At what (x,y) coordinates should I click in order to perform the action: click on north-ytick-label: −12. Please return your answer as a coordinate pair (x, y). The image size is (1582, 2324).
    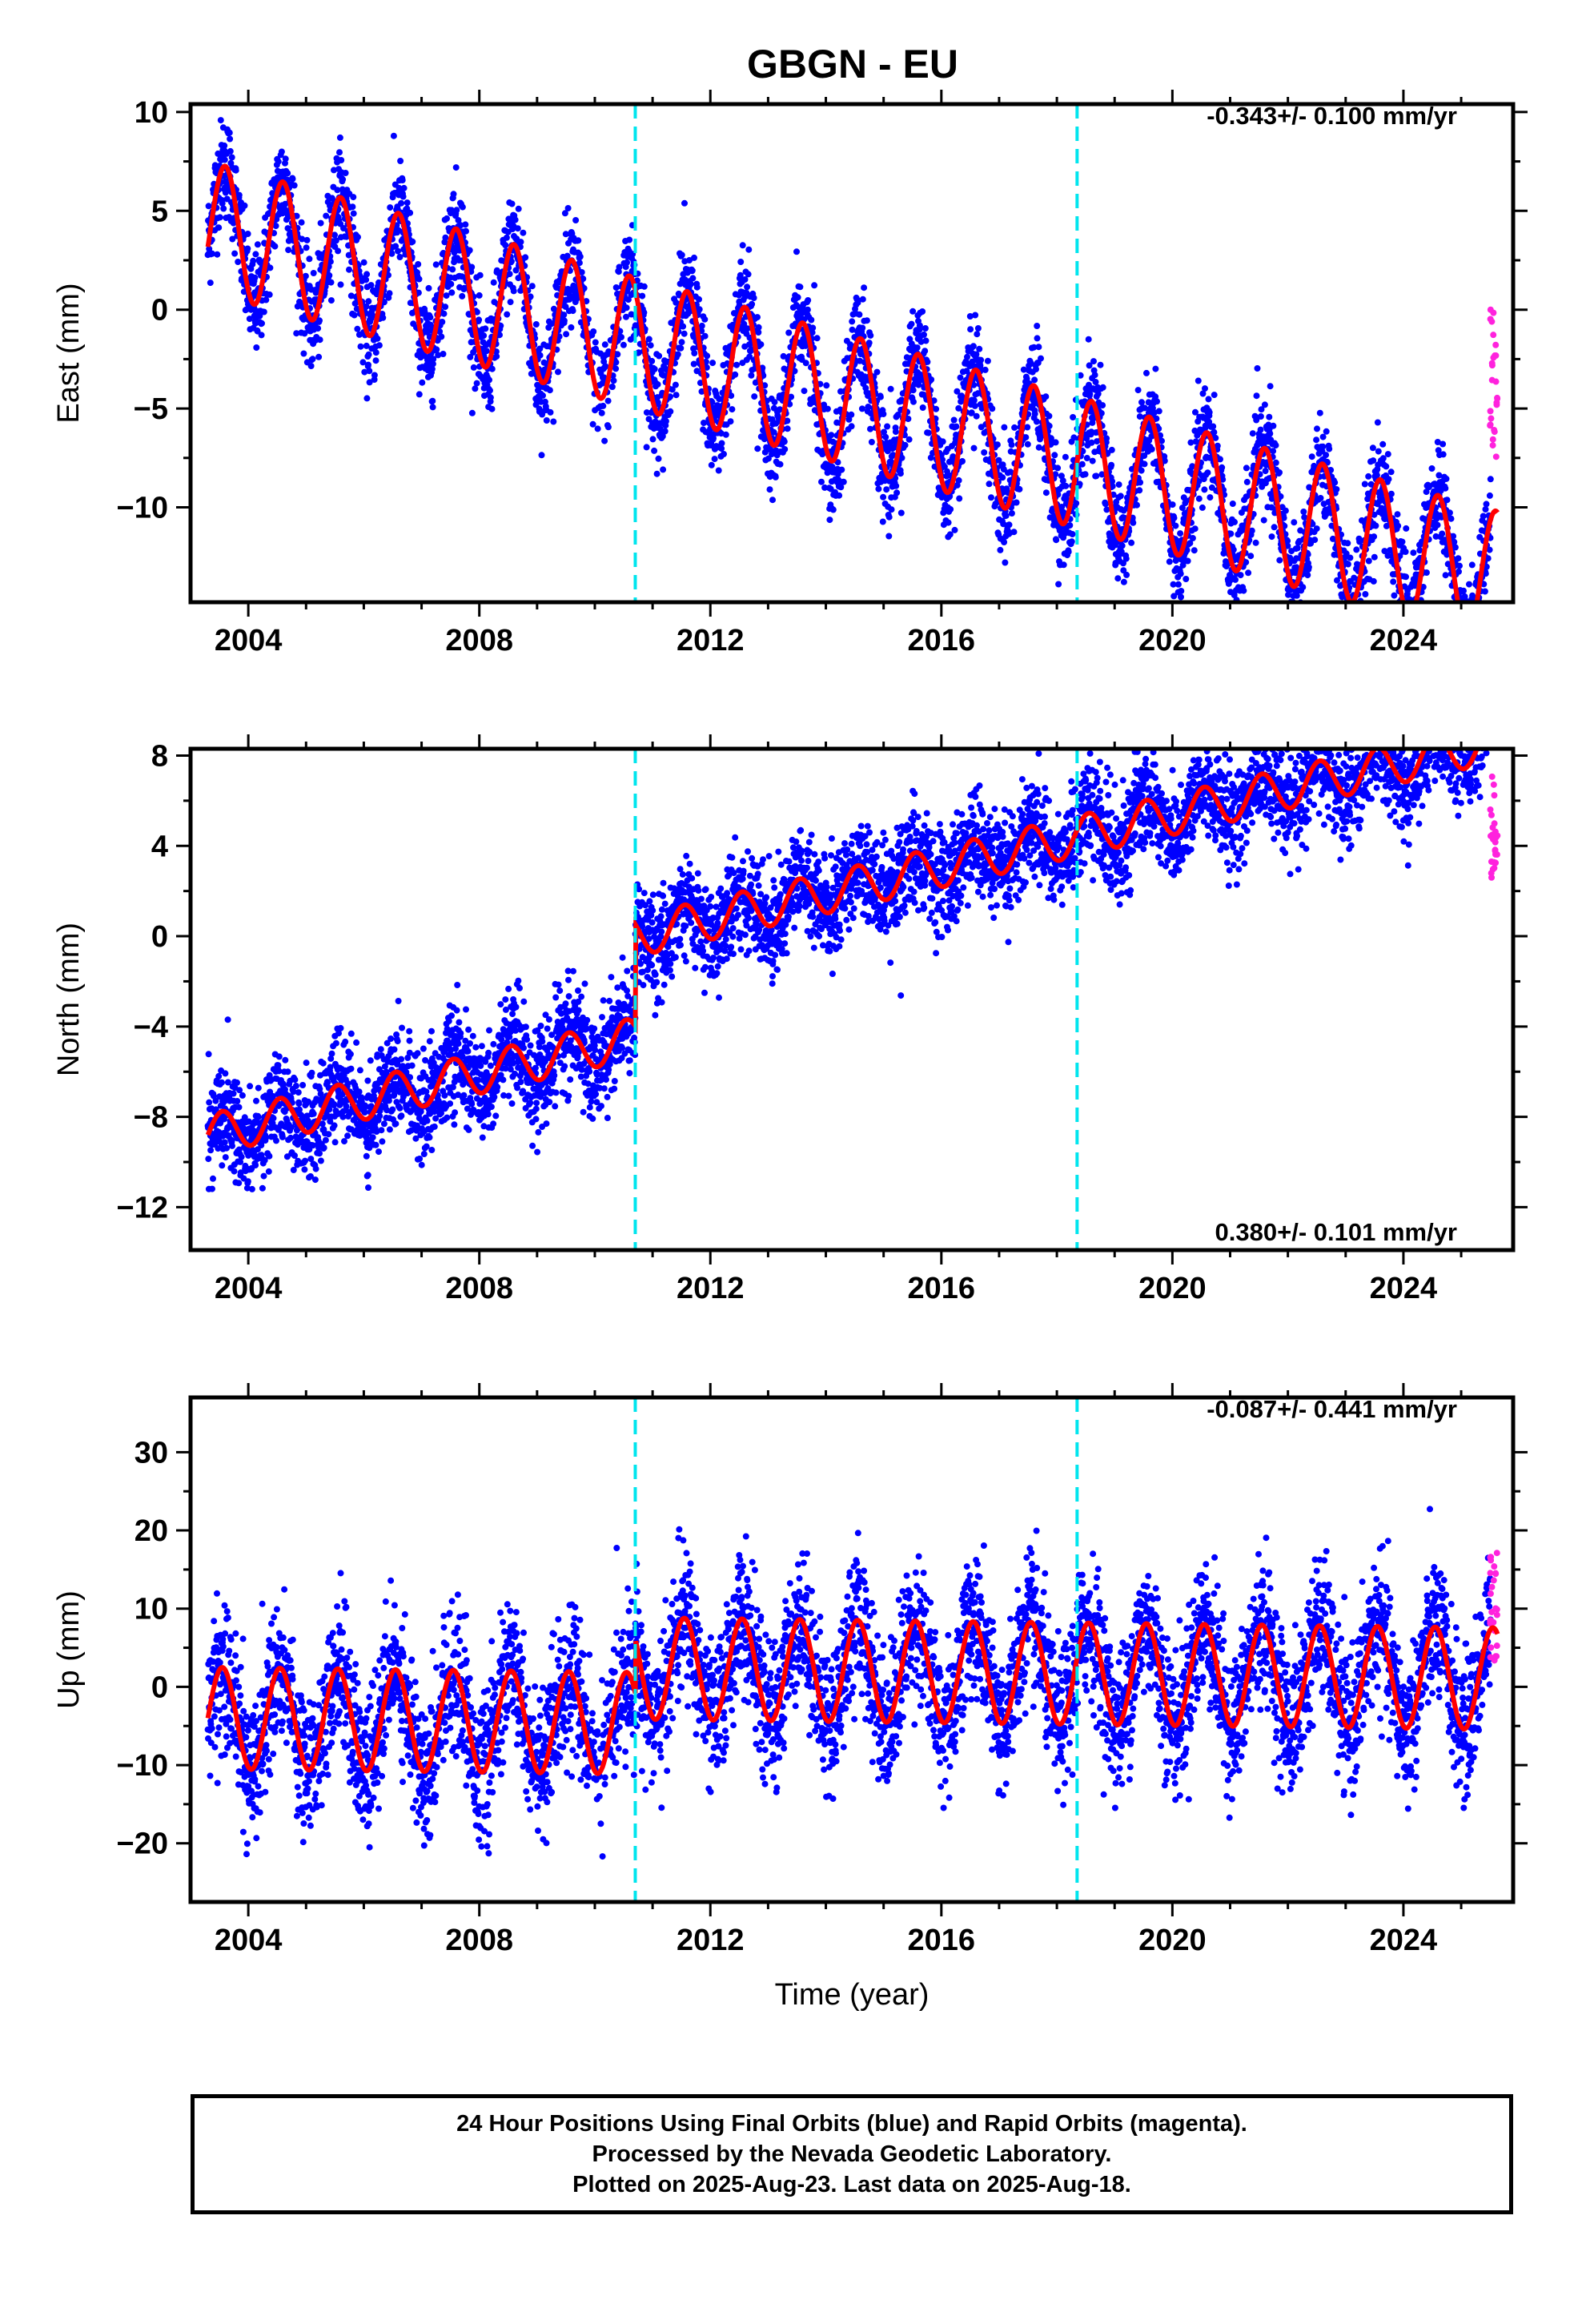
    Looking at the image, I should click on (142, 1207).